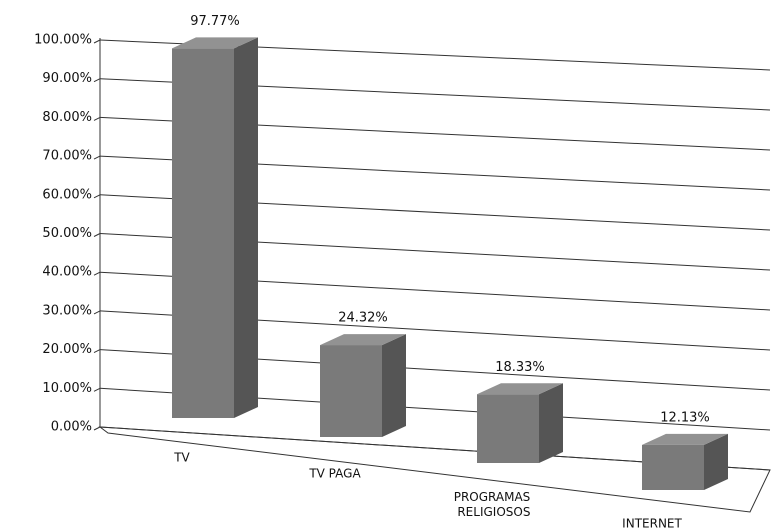 This screenshot has height=532, width=784. I want to click on value-label: 97.77%, so click(215, 21).